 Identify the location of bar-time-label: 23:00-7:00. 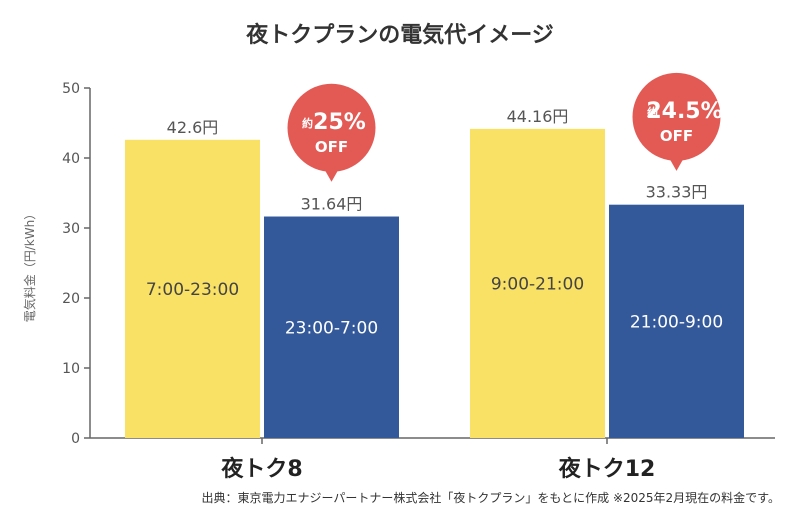
(331, 328).